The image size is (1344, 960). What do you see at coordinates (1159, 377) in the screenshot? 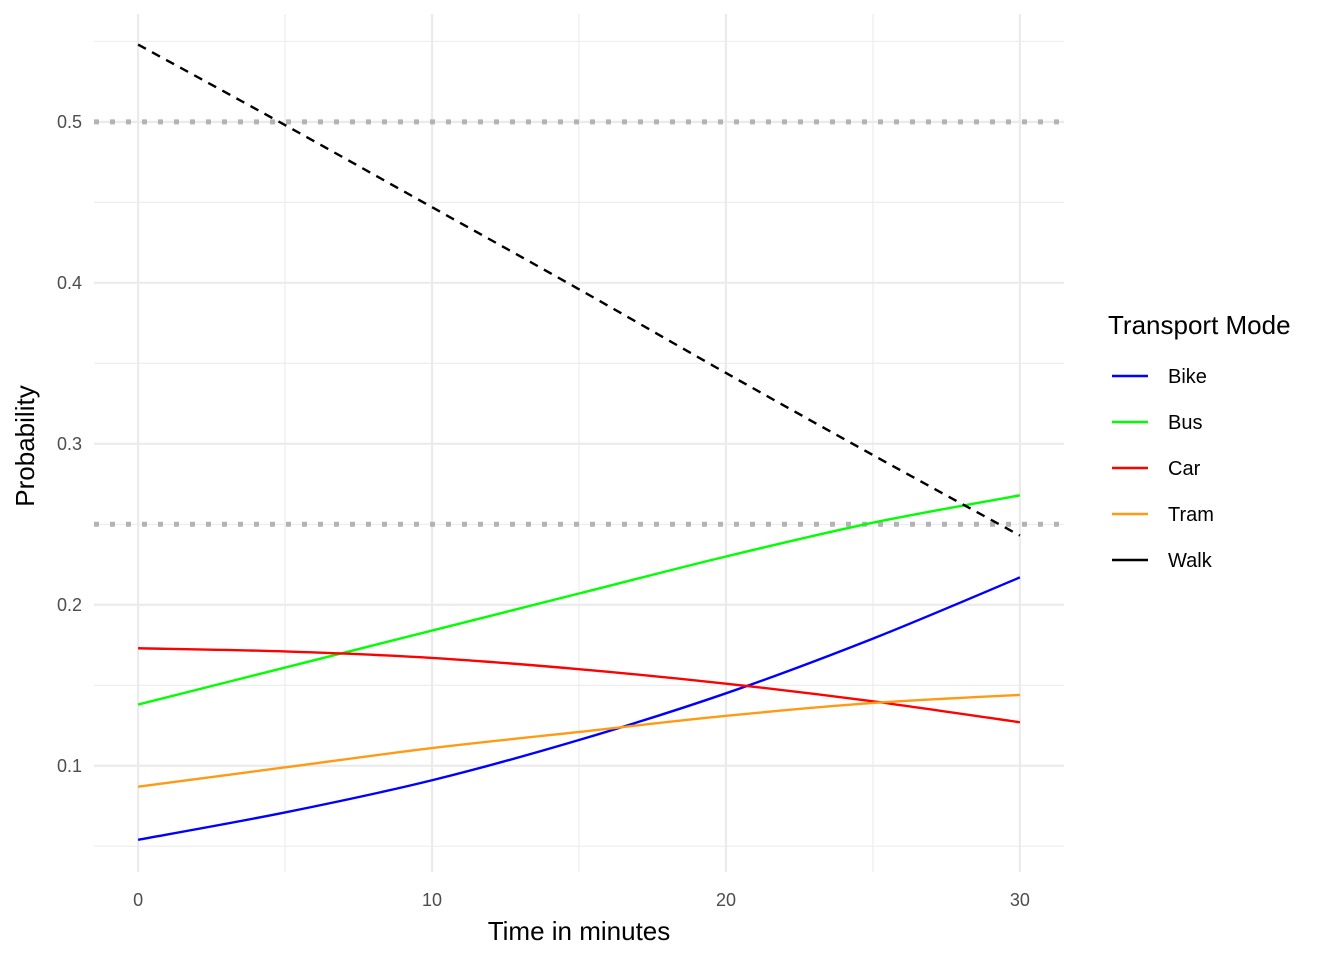
I see `legend-item-bike: Bike` at bounding box center [1159, 377].